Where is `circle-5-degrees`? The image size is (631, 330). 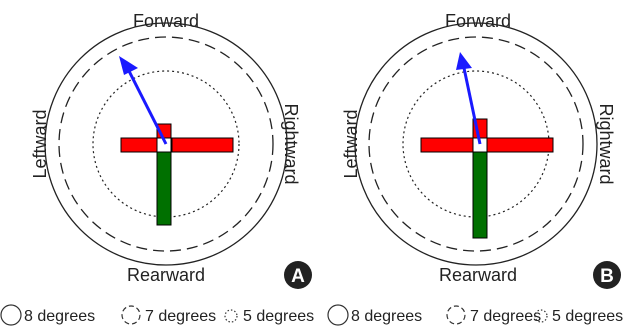
circle-5-degrees is located at coordinates (166, 144).